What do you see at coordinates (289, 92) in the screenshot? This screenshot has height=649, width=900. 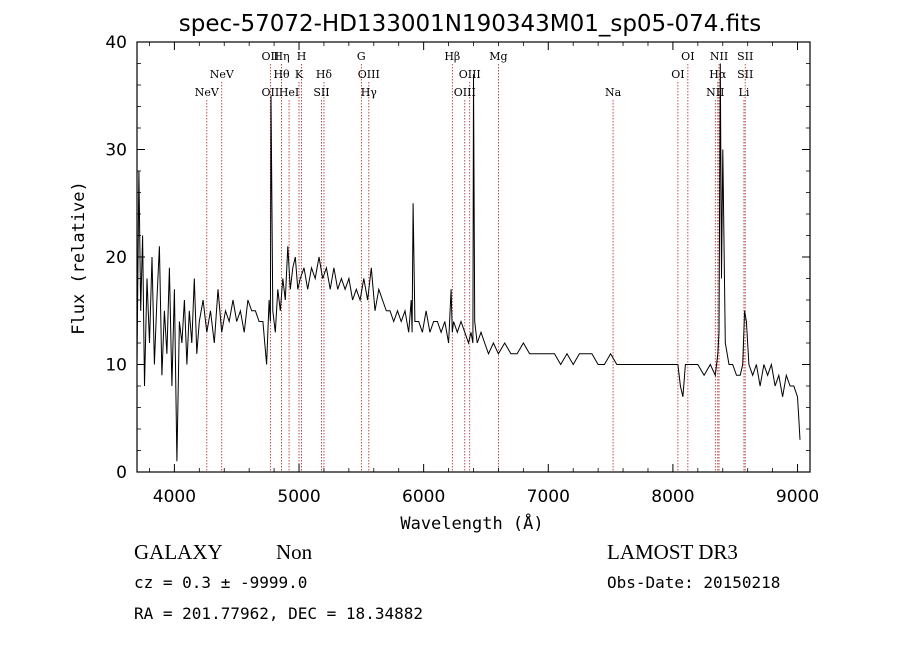 I see `line-label: HeI` at bounding box center [289, 92].